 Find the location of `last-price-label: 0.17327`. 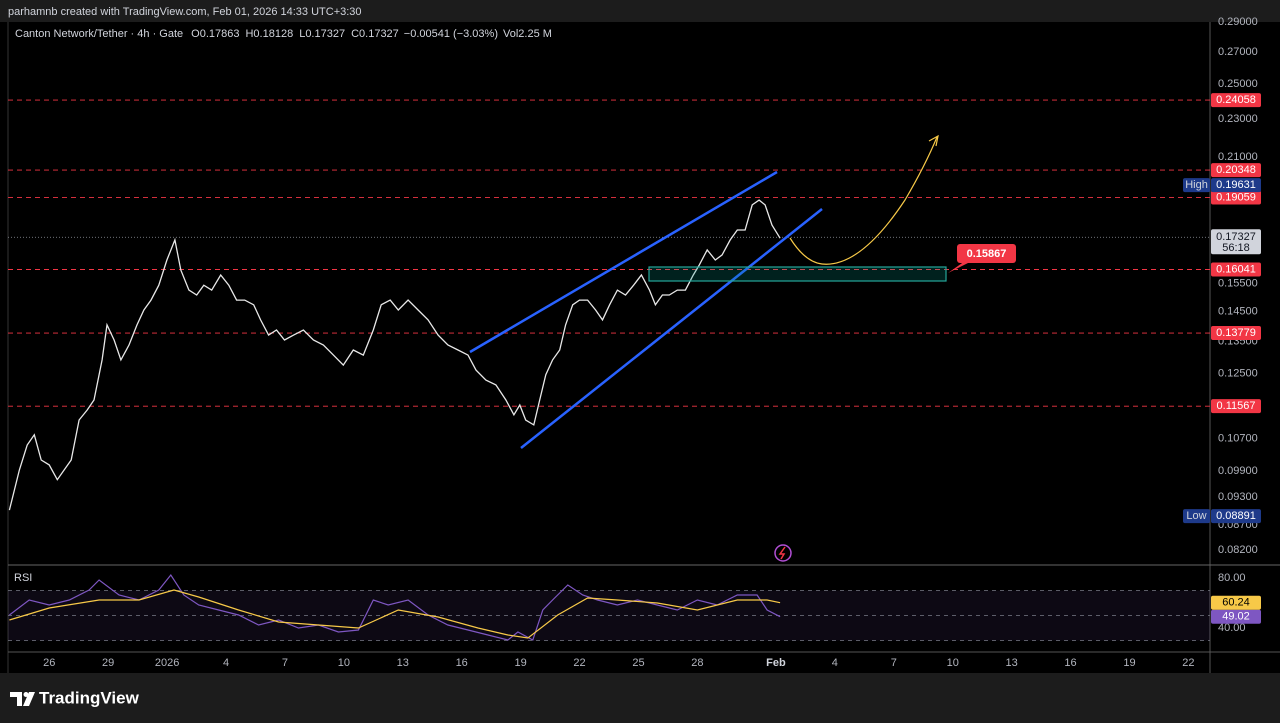

last-price-label: 0.17327 is located at coordinates (1236, 237).